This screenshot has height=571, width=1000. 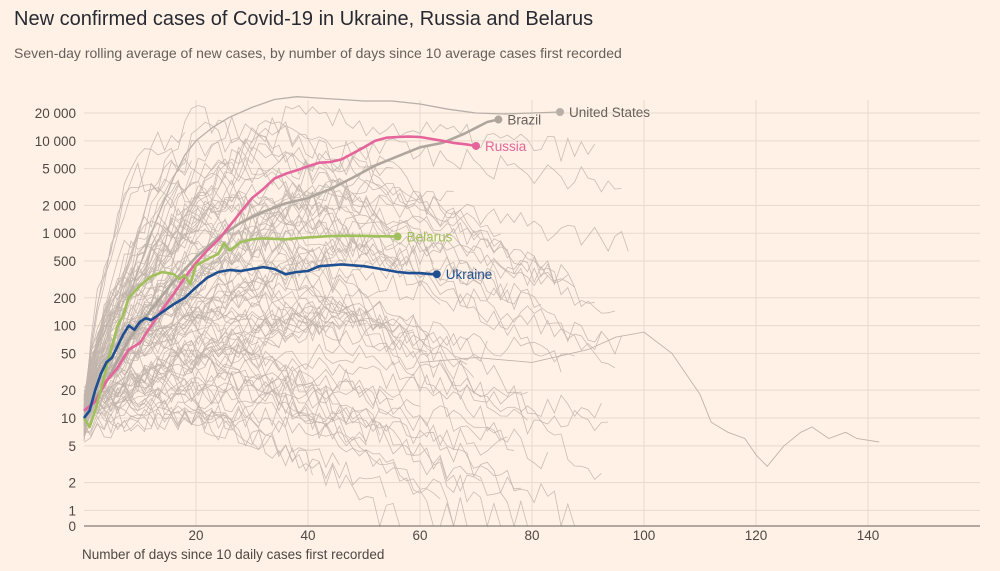 I want to click on series-label-russia: Russia, so click(x=506, y=146).